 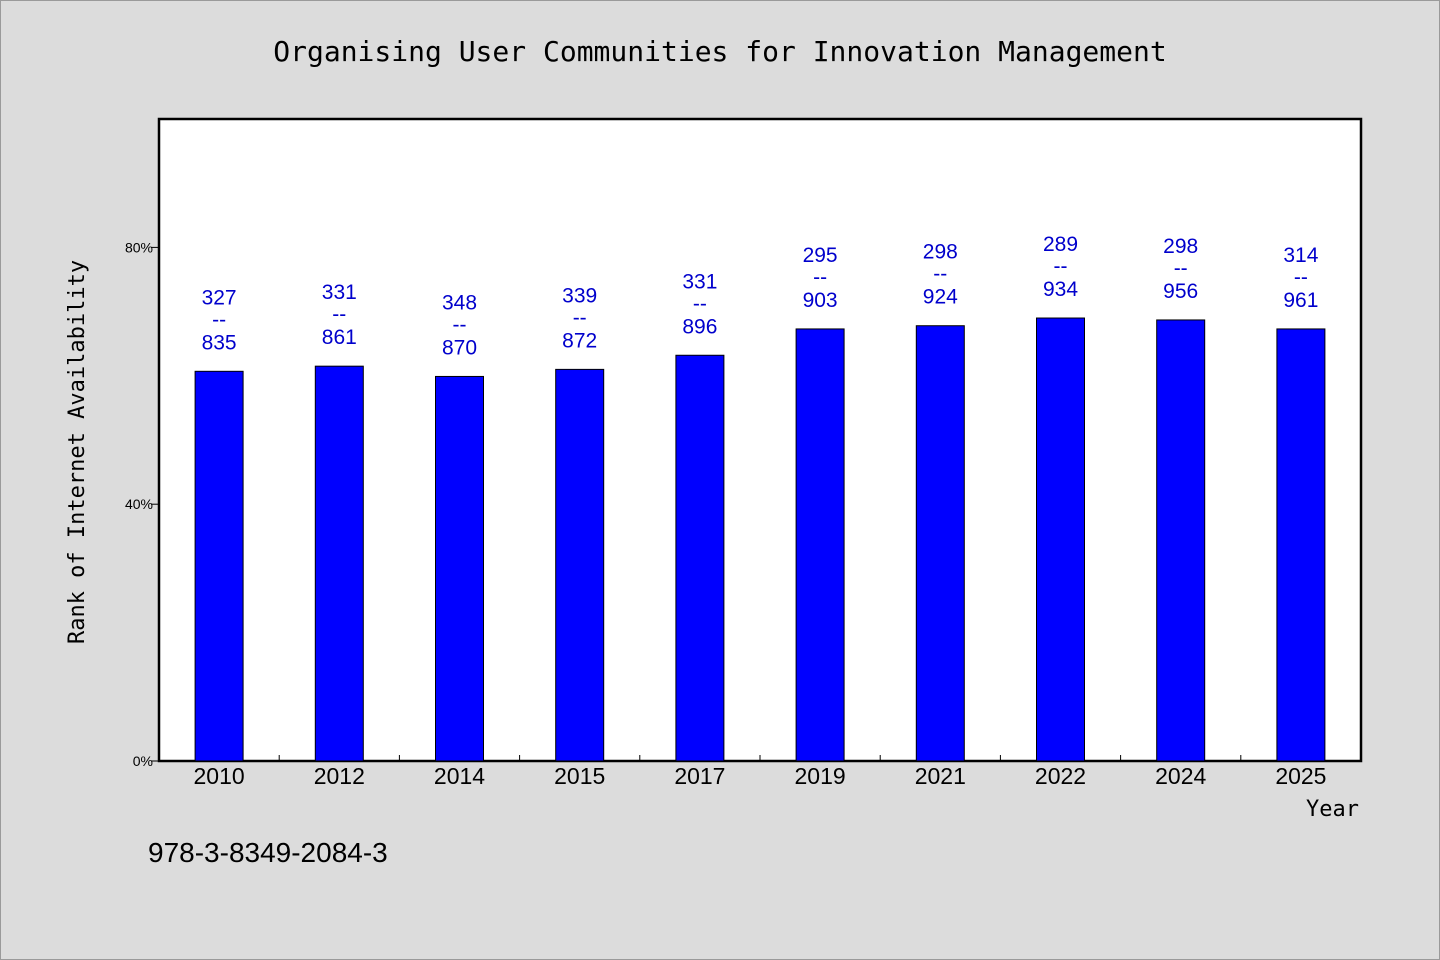 What do you see at coordinates (219, 776) in the screenshot?
I see `x-tick-label-2010: 2010` at bounding box center [219, 776].